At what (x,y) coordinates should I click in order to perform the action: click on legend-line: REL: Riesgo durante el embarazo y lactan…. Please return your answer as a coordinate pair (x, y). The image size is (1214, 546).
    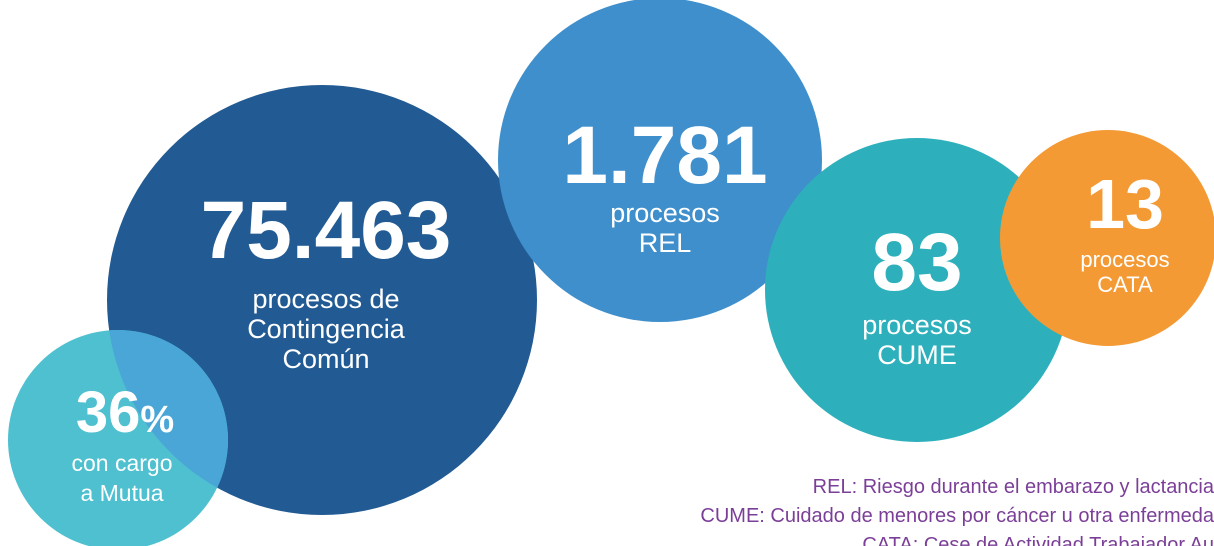
    Looking at the image, I should click on (1013, 487).